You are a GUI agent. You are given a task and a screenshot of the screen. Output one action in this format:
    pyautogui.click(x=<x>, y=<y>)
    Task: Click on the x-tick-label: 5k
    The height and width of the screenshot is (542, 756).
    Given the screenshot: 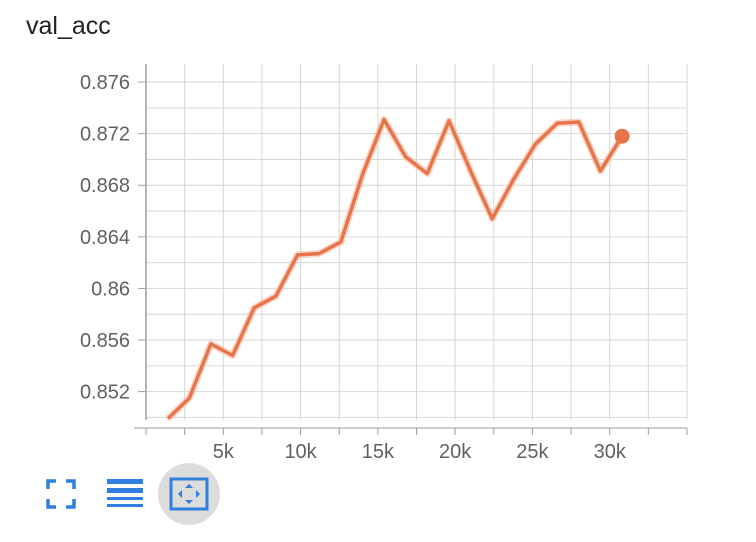 What is the action you would take?
    pyautogui.click(x=224, y=450)
    